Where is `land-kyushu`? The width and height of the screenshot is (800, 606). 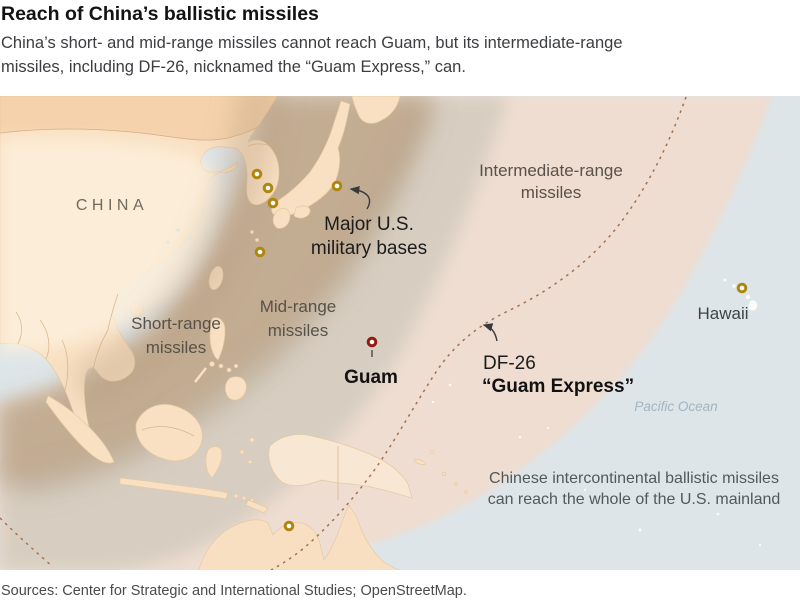 land-kyushu is located at coordinates (281, 218).